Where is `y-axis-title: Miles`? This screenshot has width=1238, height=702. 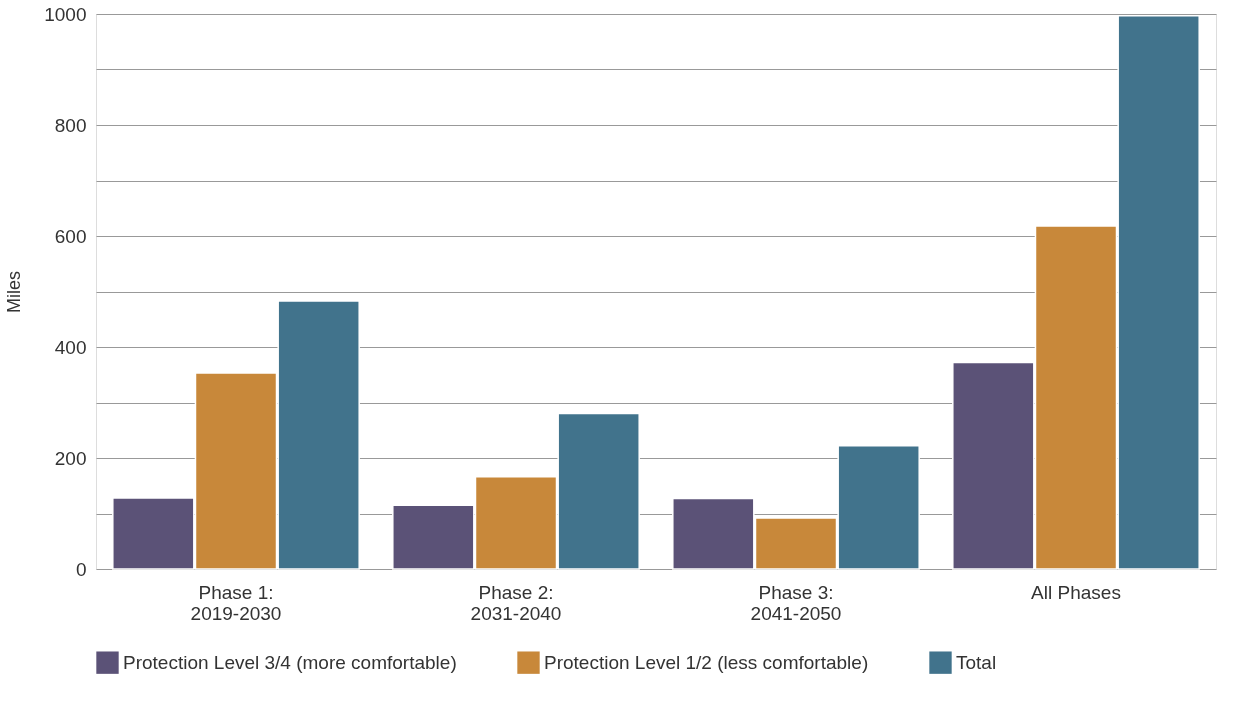 y-axis-title: Miles is located at coordinates (14, 292).